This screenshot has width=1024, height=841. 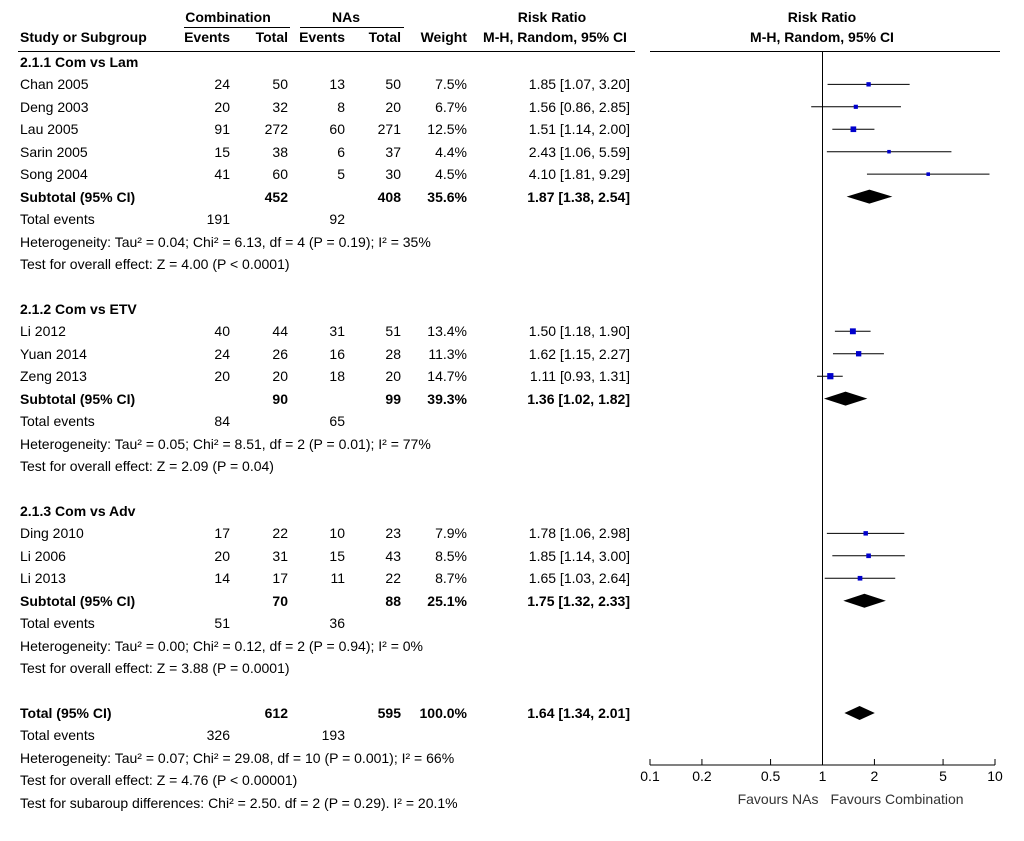 I want to click on study-weight: 8.7%, so click(x=451, y=578).